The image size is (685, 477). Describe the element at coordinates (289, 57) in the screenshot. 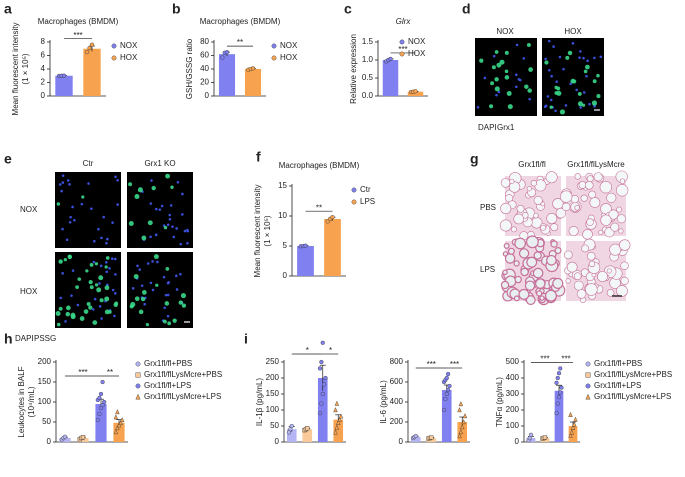

I see `legend-label: HOX` at that location.